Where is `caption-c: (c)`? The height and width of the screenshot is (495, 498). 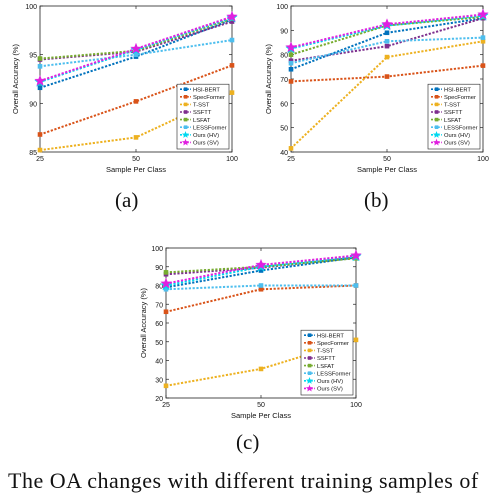 caption-c: (c) is located at coordinates (248, 442).